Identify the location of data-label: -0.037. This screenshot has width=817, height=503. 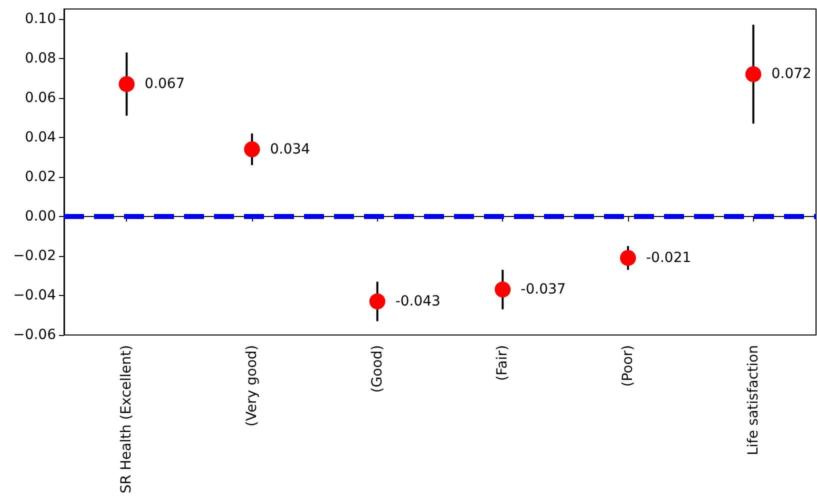
(543, 290).